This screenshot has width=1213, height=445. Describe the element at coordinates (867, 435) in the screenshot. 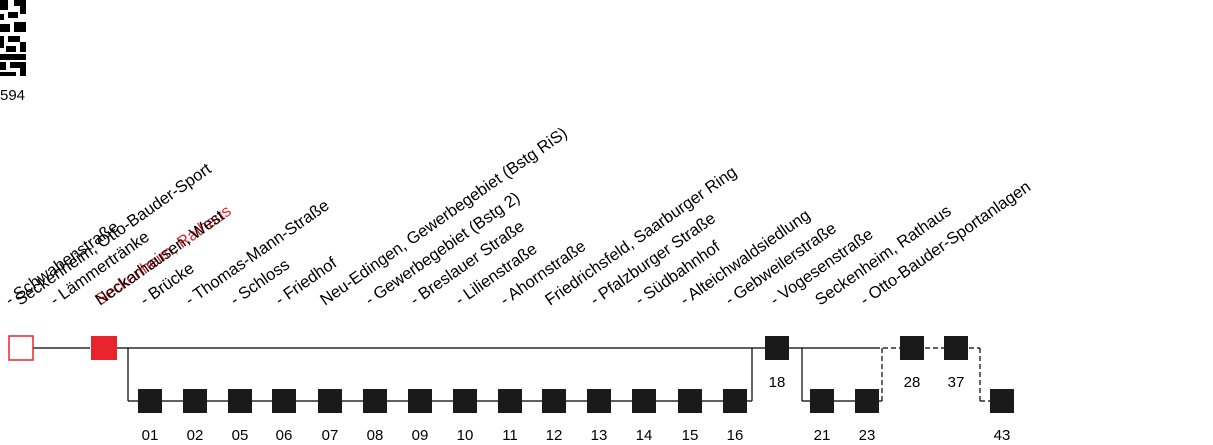

I see `travel-time: 23` at that location.